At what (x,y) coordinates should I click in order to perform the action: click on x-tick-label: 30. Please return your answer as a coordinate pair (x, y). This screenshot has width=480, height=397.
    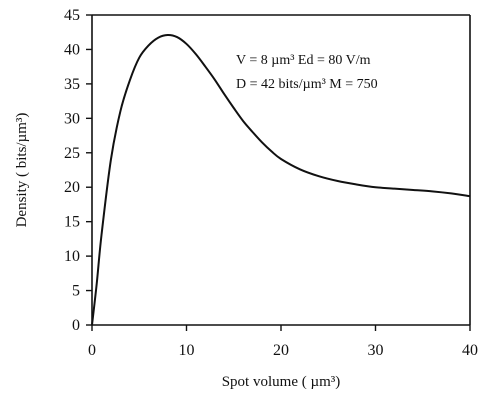
    Looking at the image, I should click on (376, 350).